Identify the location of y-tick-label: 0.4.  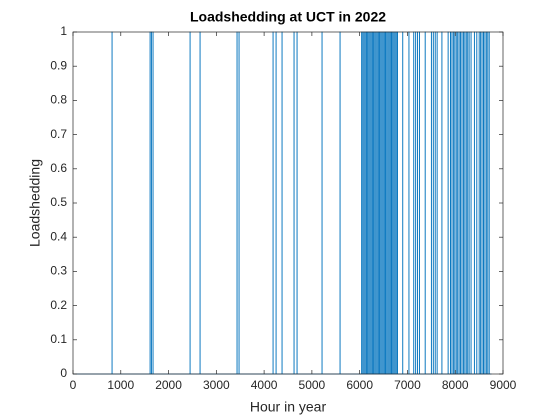
(58, 236).